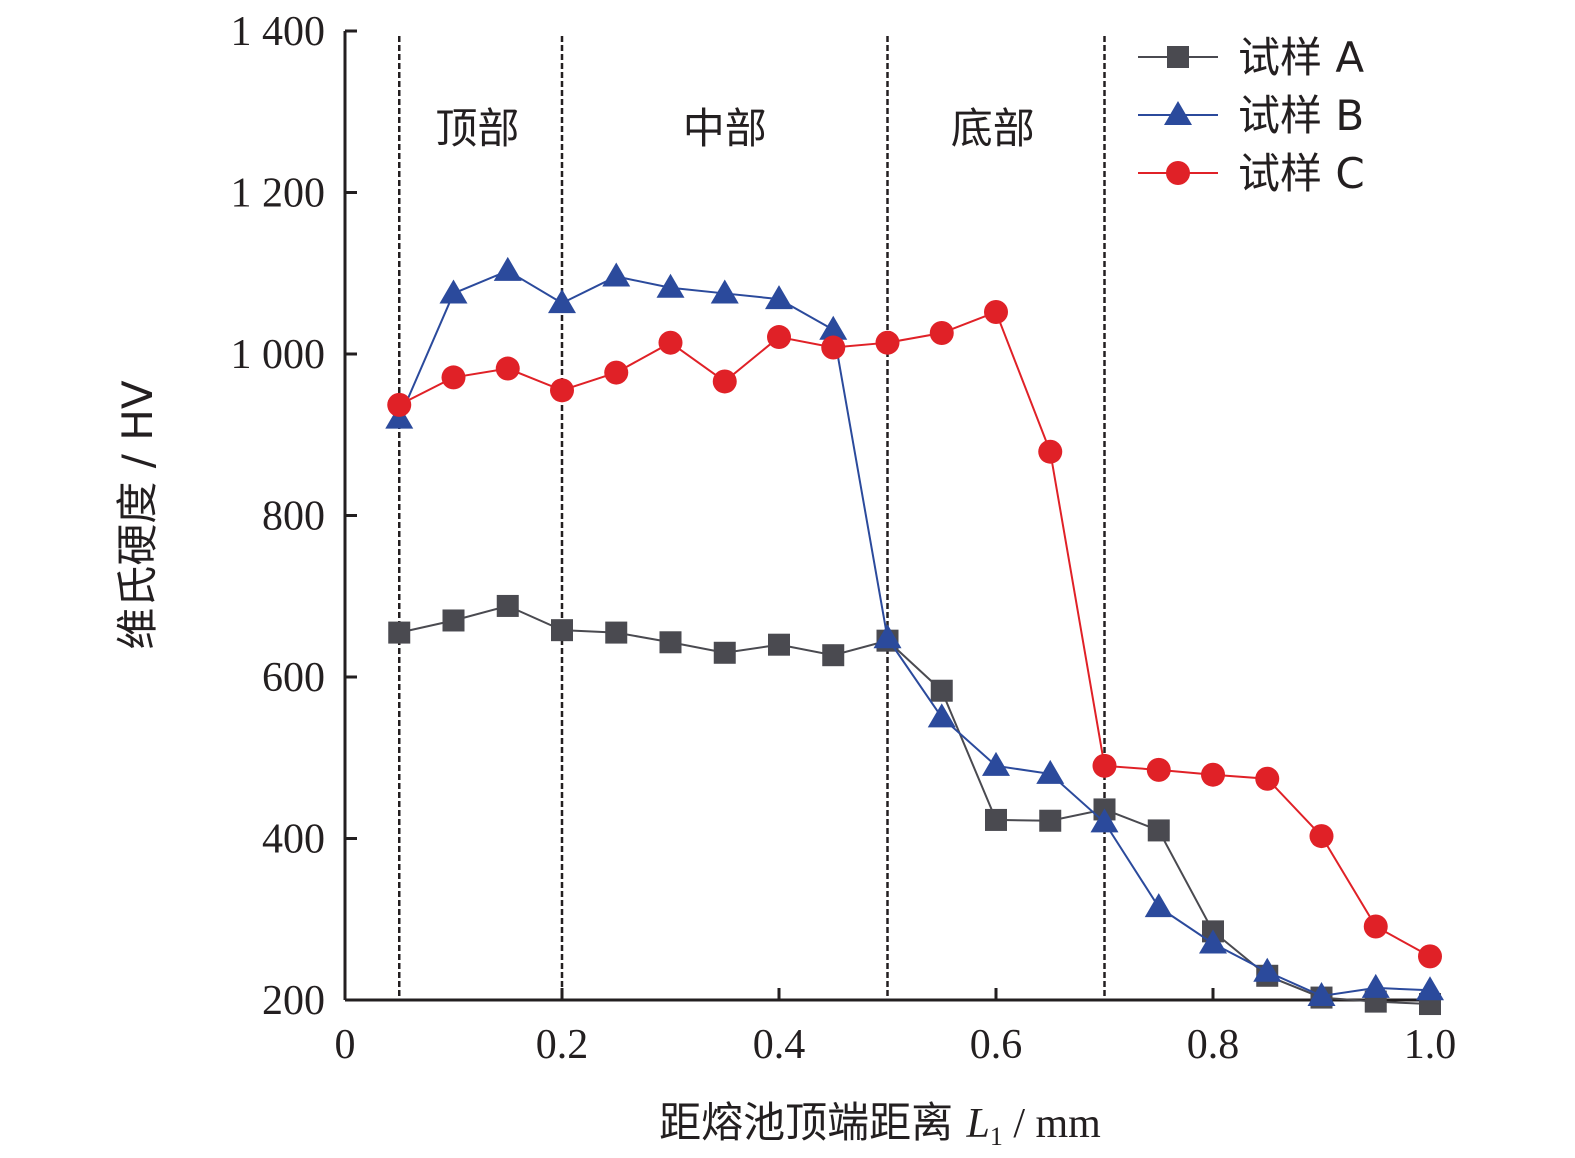  What do you see at coordinates (1301, 57) in the screenshot?
I see `legend-label-0: 试样 A` at bounding box center [1301, 57].